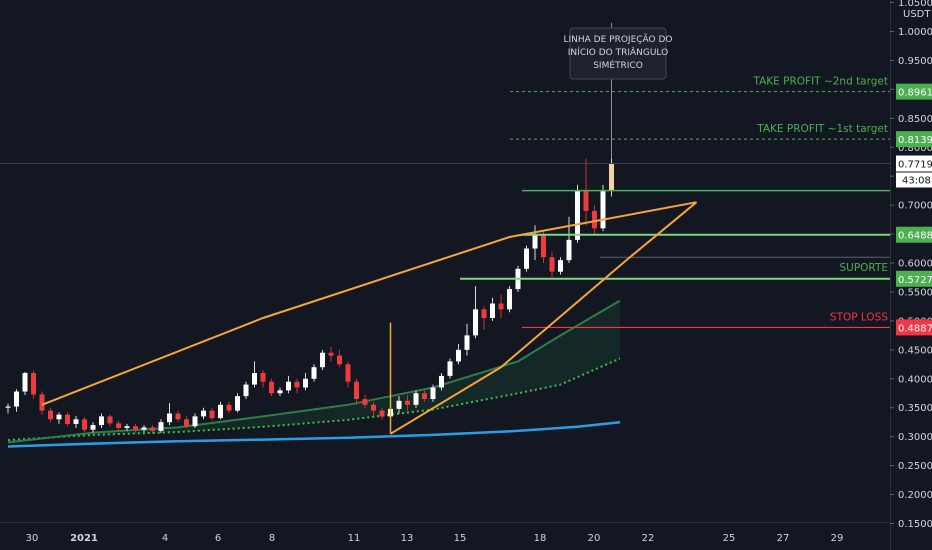 The image size is (932, 550). What do you see at coordinates (32, 538) in the screenshot?
I see `time-tick-label: 30` at bounding box center [32, 538].